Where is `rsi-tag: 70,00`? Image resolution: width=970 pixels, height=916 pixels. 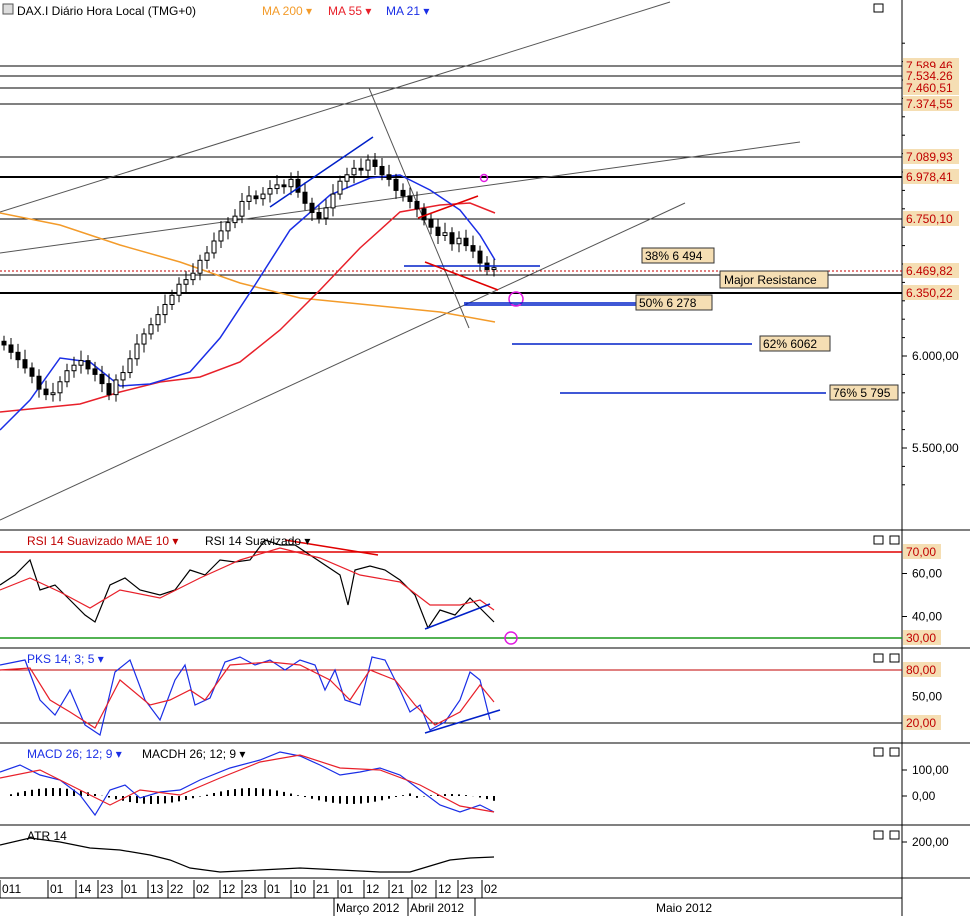
rsi-tag: 70,00 is located at coordinates (921, 552).